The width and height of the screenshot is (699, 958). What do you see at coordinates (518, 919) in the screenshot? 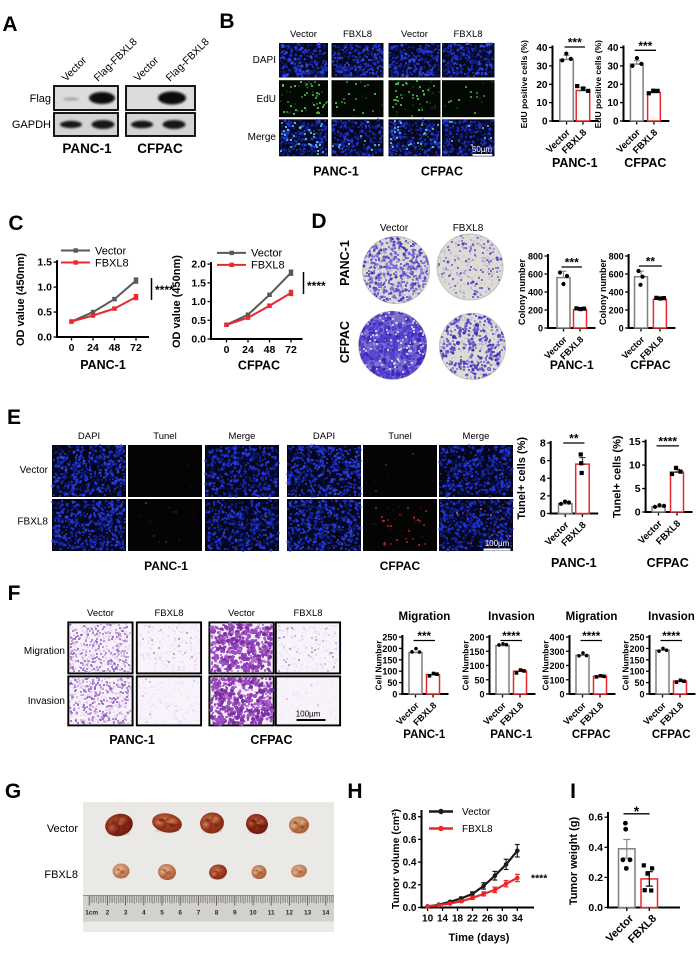
I see `svg-text: 34` at bounding box center [518, 919].